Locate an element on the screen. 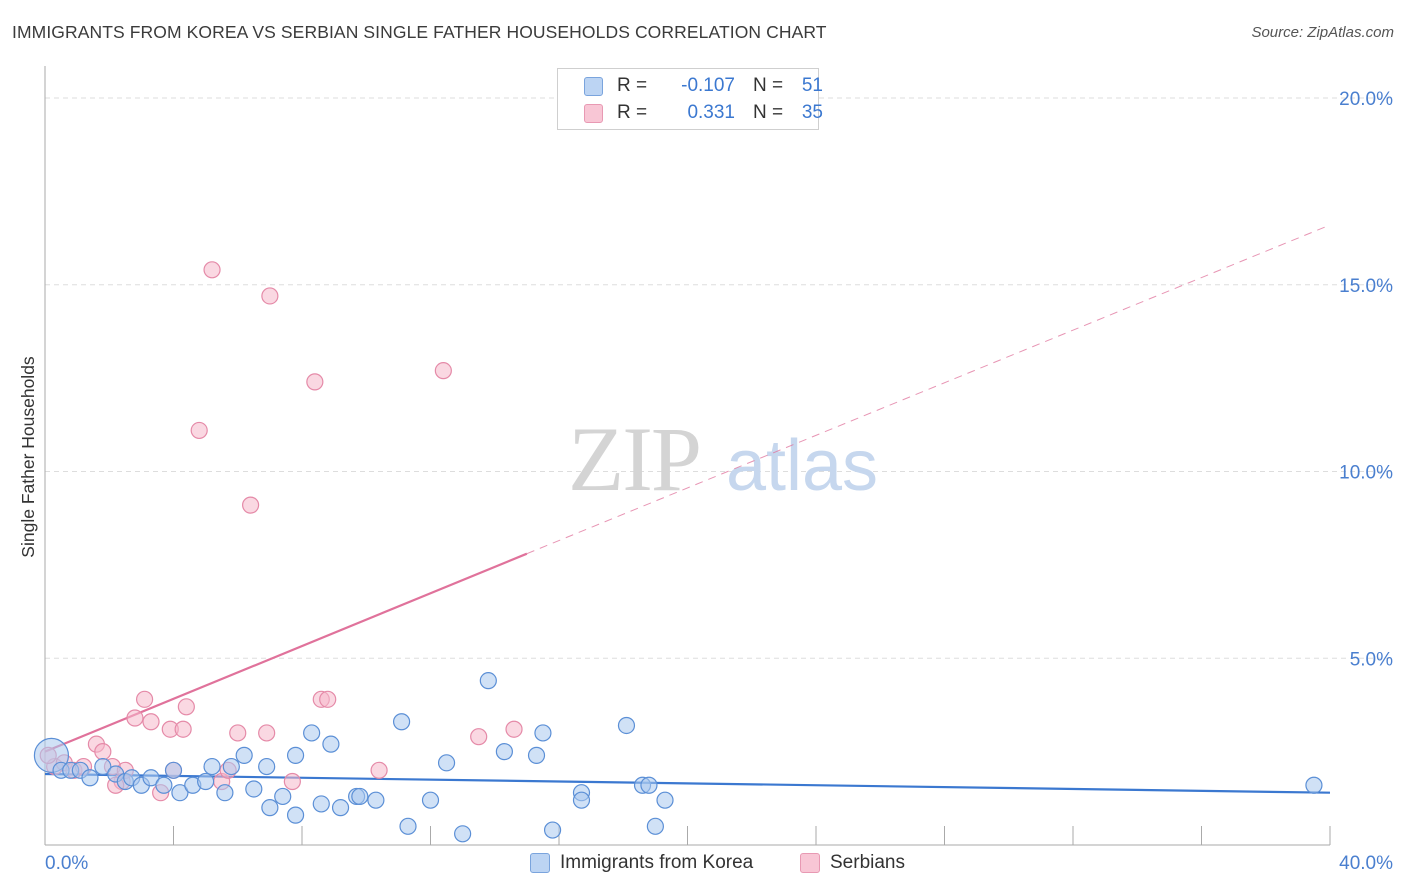 The width and height of the screenshot is (1406, 892). series-legend-korea: Immigrants from Korea is located at coordinates (641, 863).